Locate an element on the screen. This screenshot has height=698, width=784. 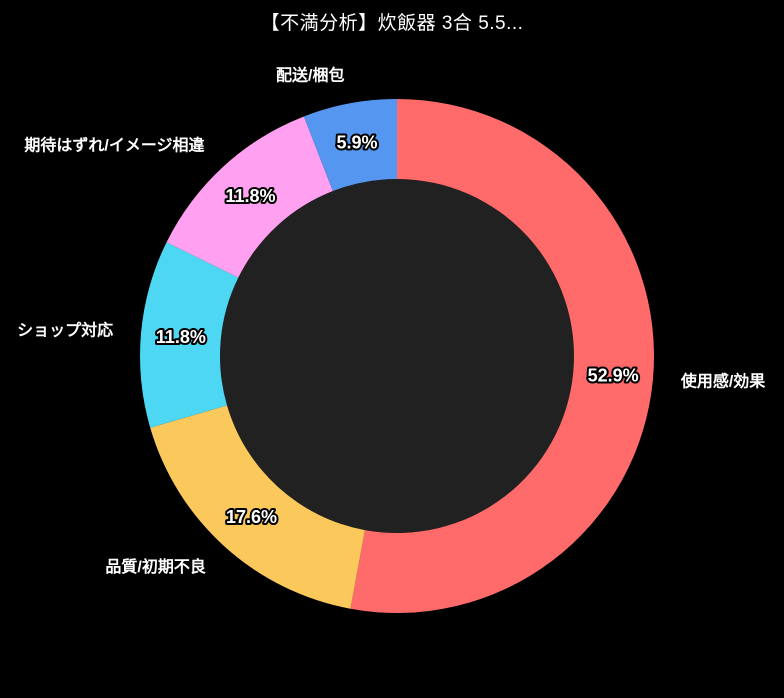
slice-value-label-3: 11.8% is located at coordinates (250, 196).